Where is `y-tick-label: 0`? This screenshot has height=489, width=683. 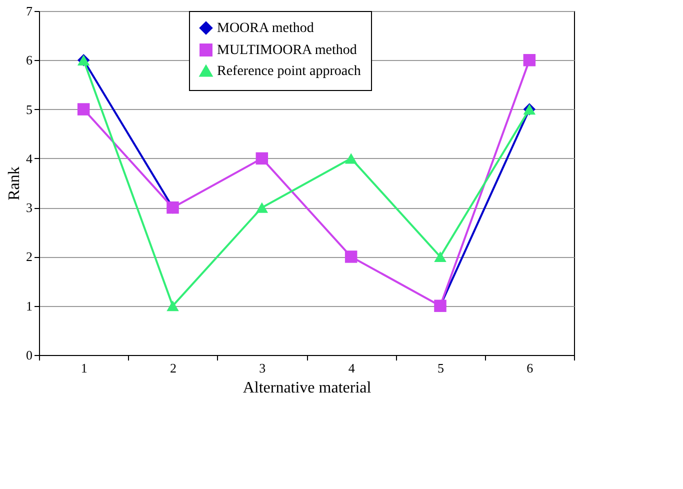 y-tick-label: 0 is located at coordinates (29, 355).